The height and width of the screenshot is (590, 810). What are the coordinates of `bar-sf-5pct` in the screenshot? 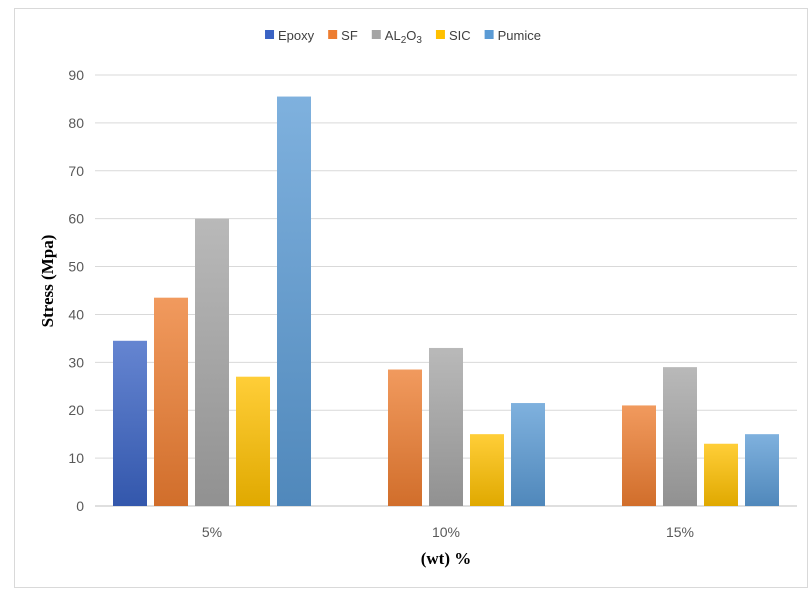 It's located at (171, 401).